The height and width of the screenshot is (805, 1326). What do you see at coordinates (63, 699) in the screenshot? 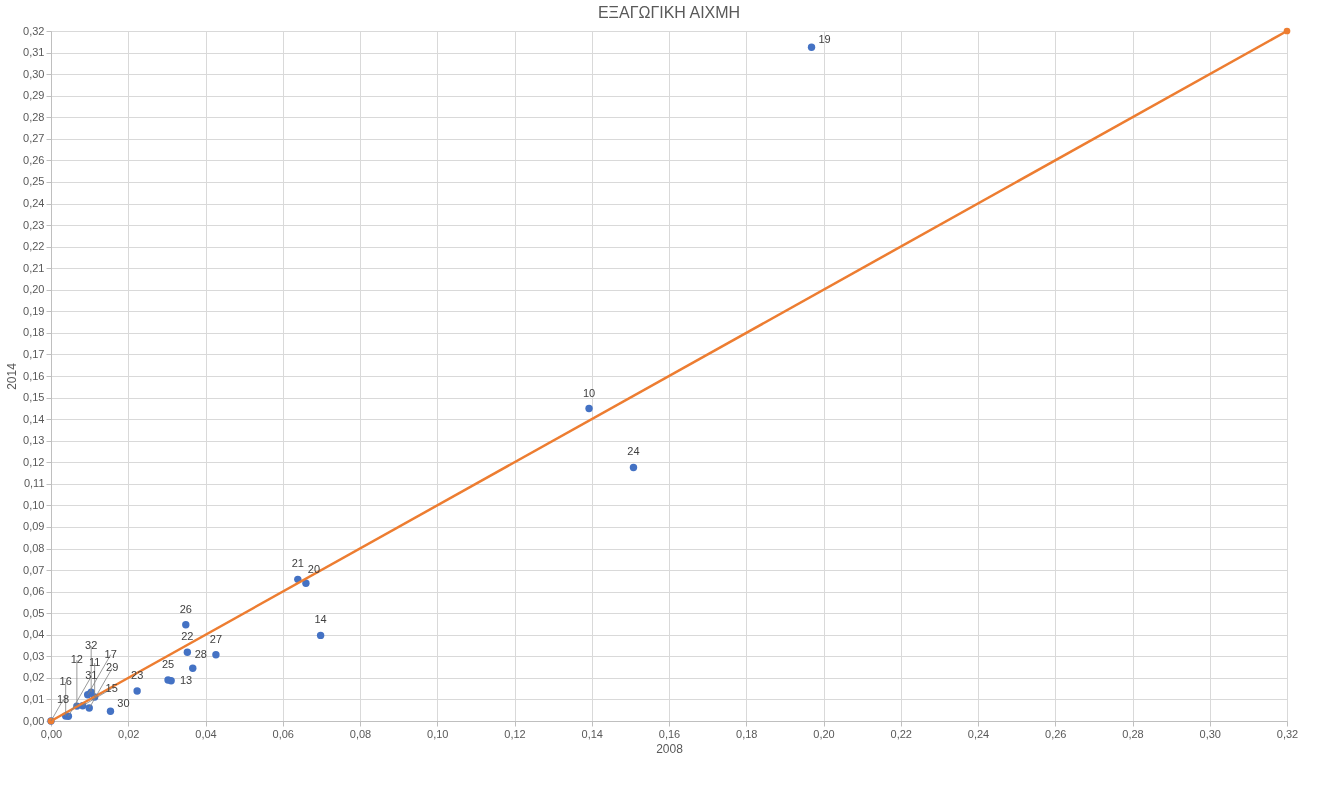
I see `annotation: 18` at bounding box center [63, 699].